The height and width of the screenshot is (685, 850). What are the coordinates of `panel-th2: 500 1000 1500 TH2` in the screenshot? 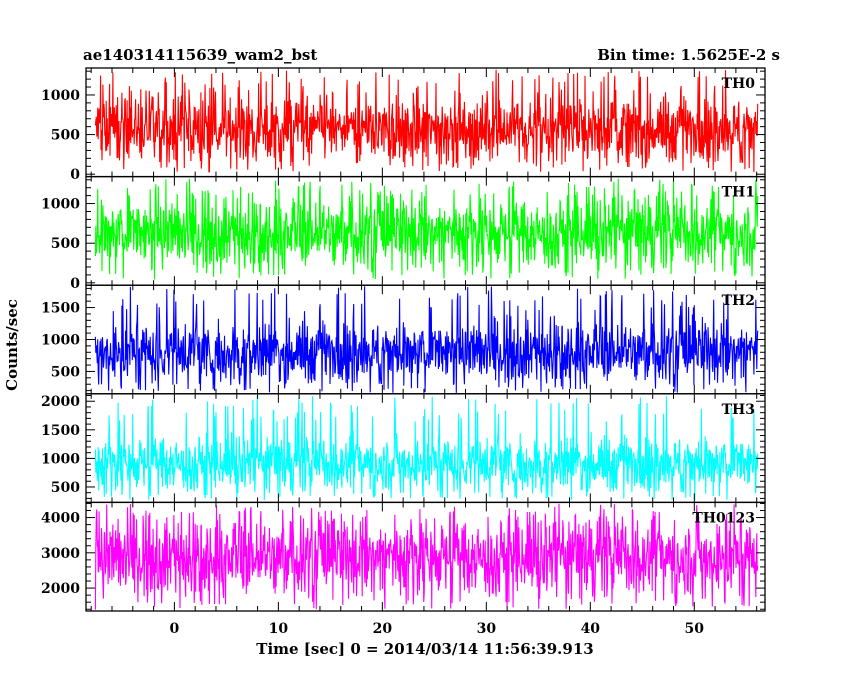 It's located at (403, 339).